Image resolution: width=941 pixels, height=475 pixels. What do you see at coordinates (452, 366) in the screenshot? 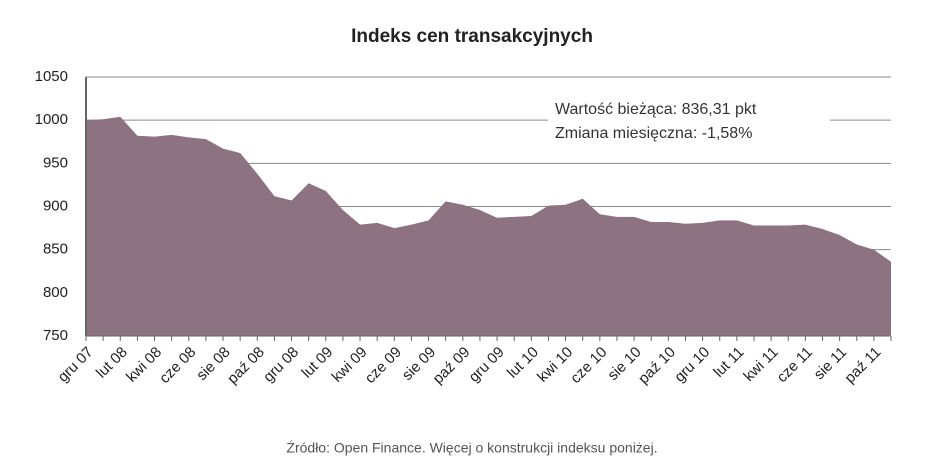
I see `x-tick-label: paź 09` at bounding box center [452, 366].